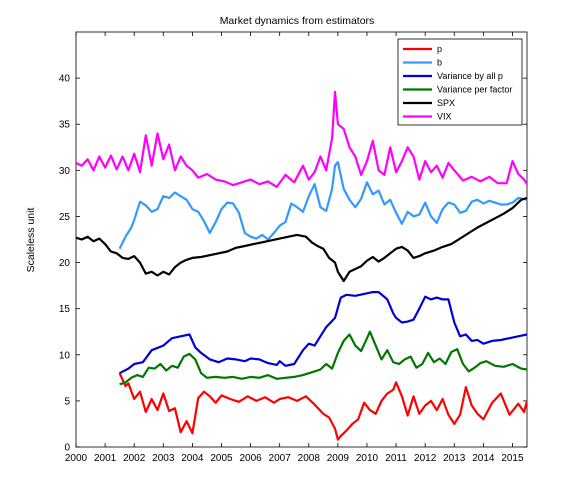 This screenshot has width=581, height=504. Describe the element at coordinates (105, 458) in the screenshot. I see `x-tick-label: 2001` at that location.